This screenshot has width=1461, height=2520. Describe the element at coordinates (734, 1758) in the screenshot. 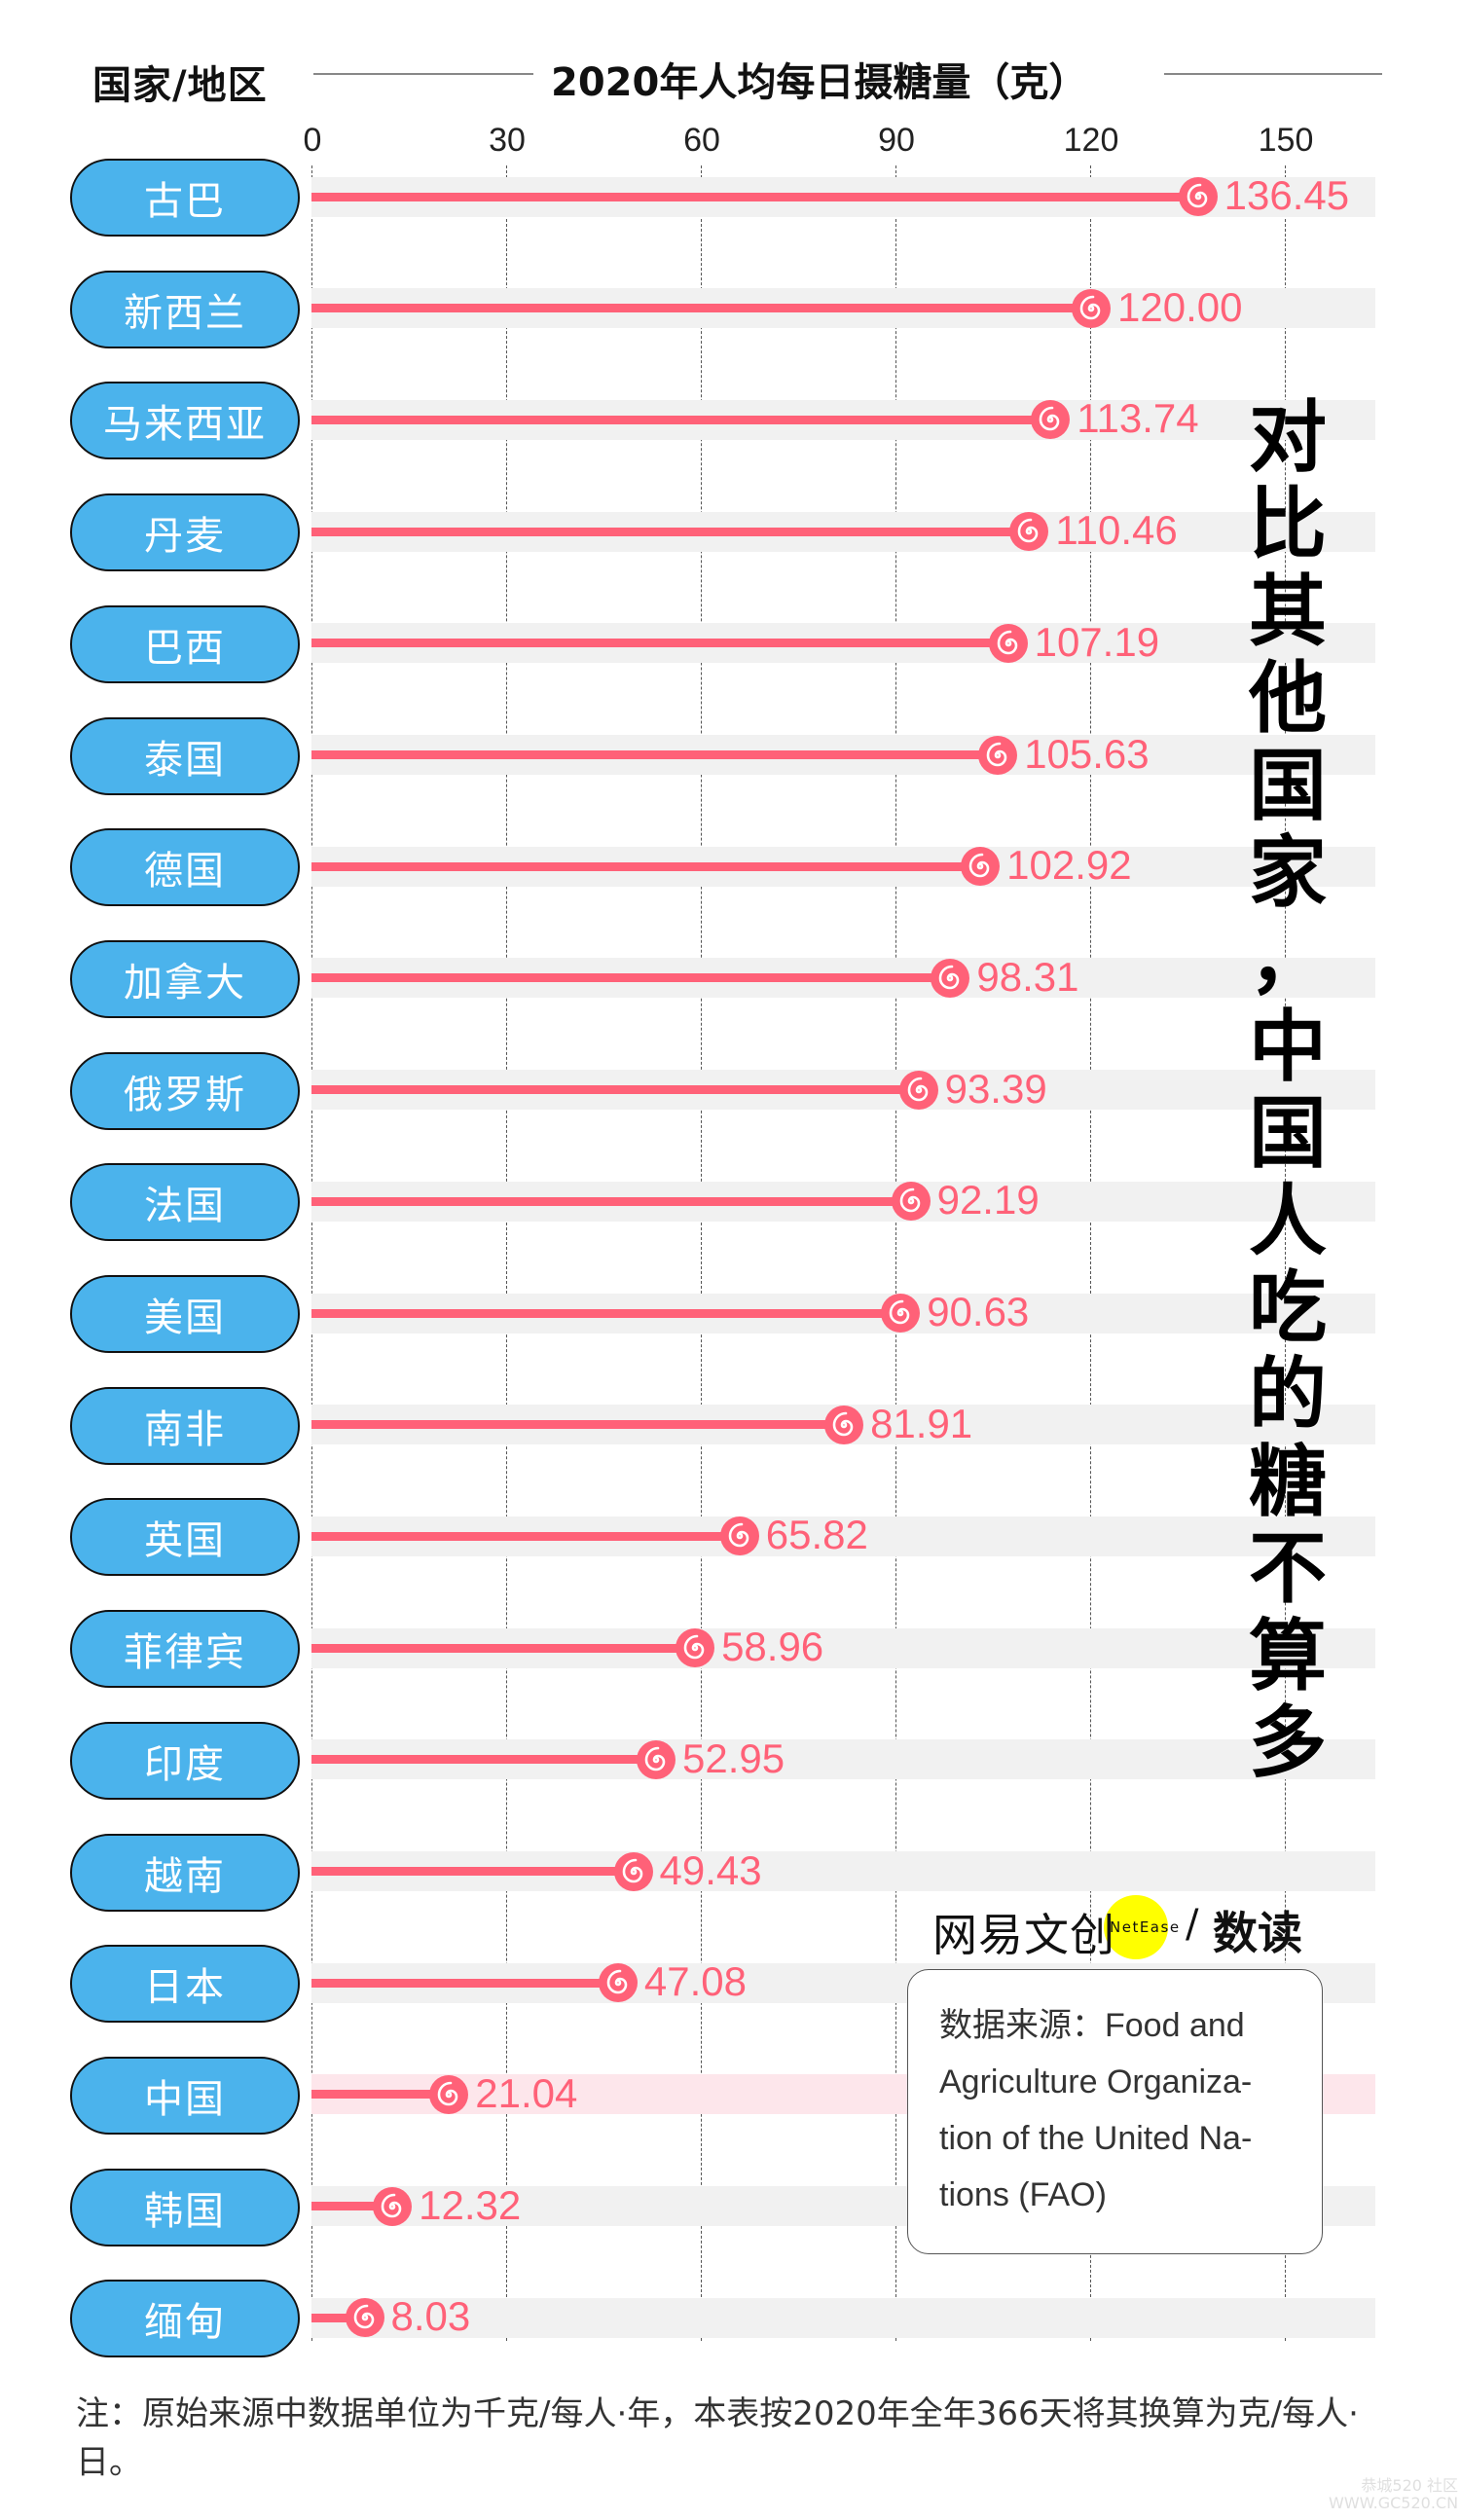

I see `value-label: 52.95` at that location.